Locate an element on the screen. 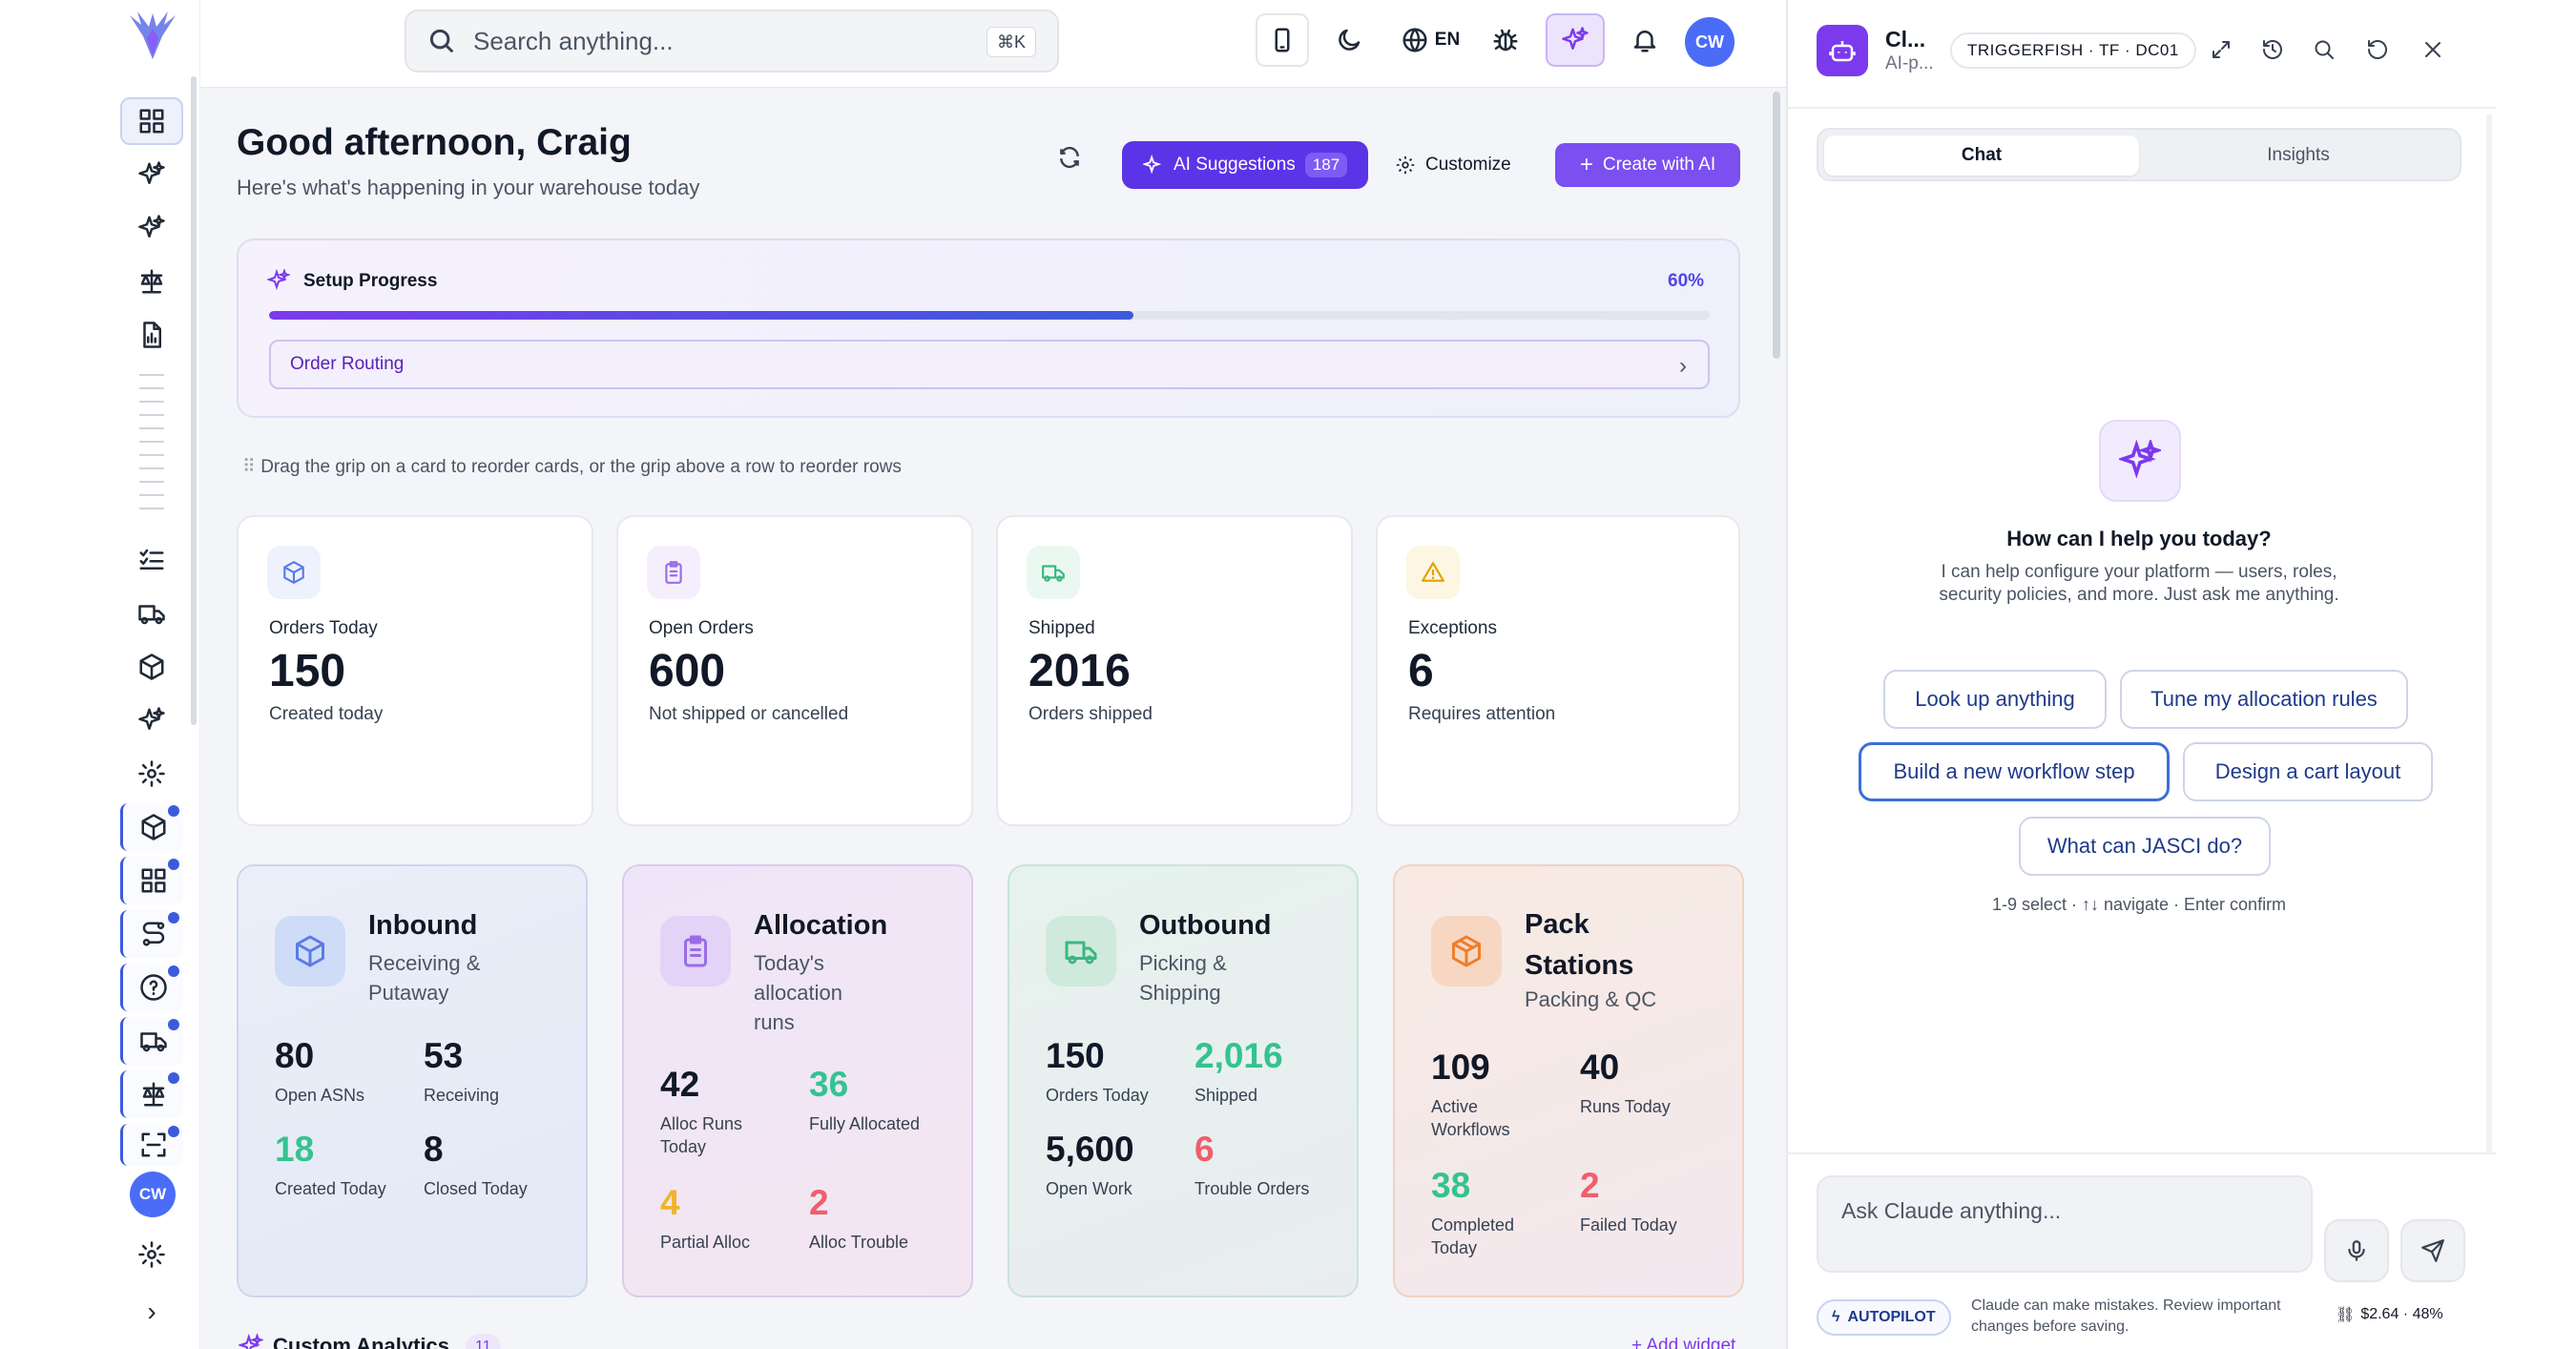  sidebar-item-tasks is located at coordinates (151, 560).